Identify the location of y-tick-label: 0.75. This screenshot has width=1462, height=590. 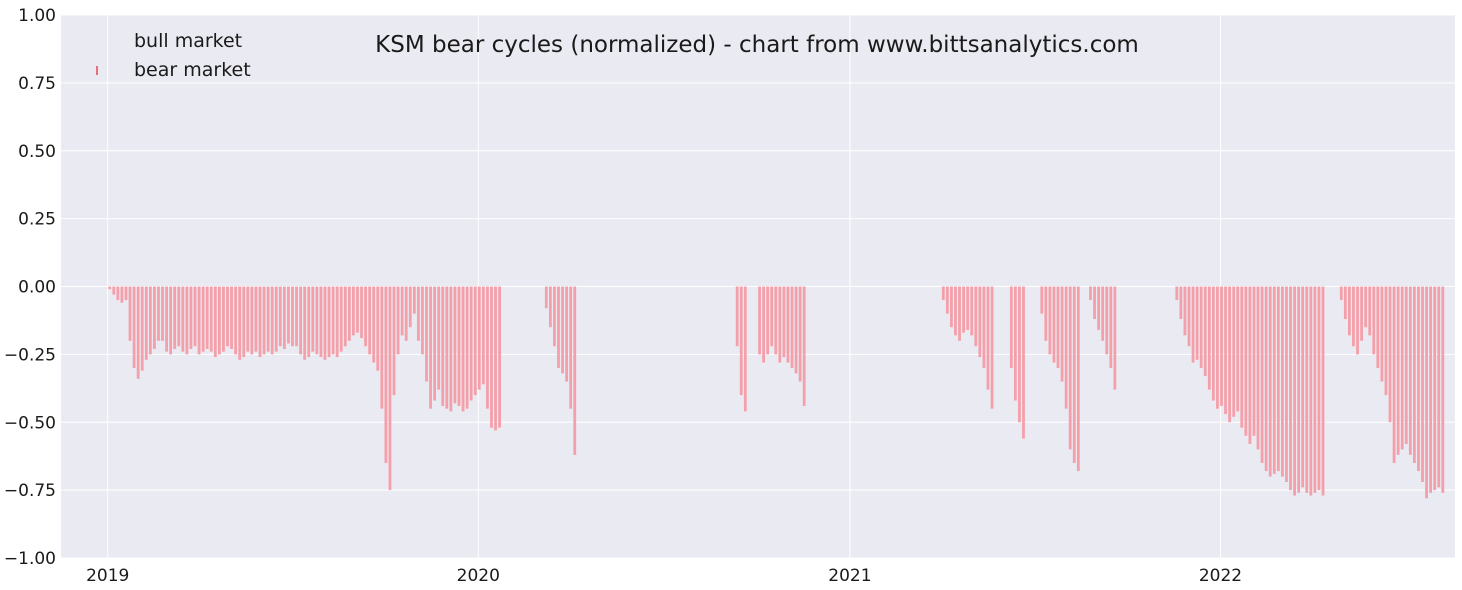
(37, 84).